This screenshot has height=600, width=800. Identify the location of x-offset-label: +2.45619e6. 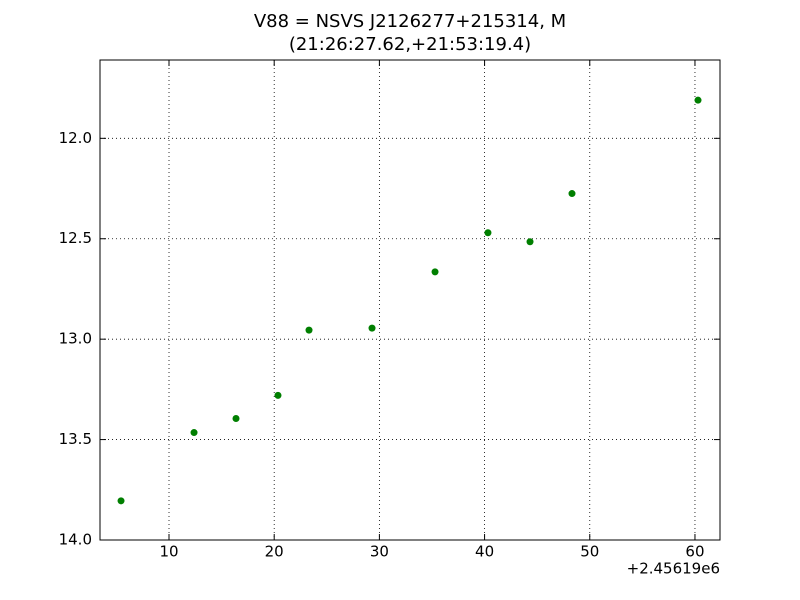
(673, 569).